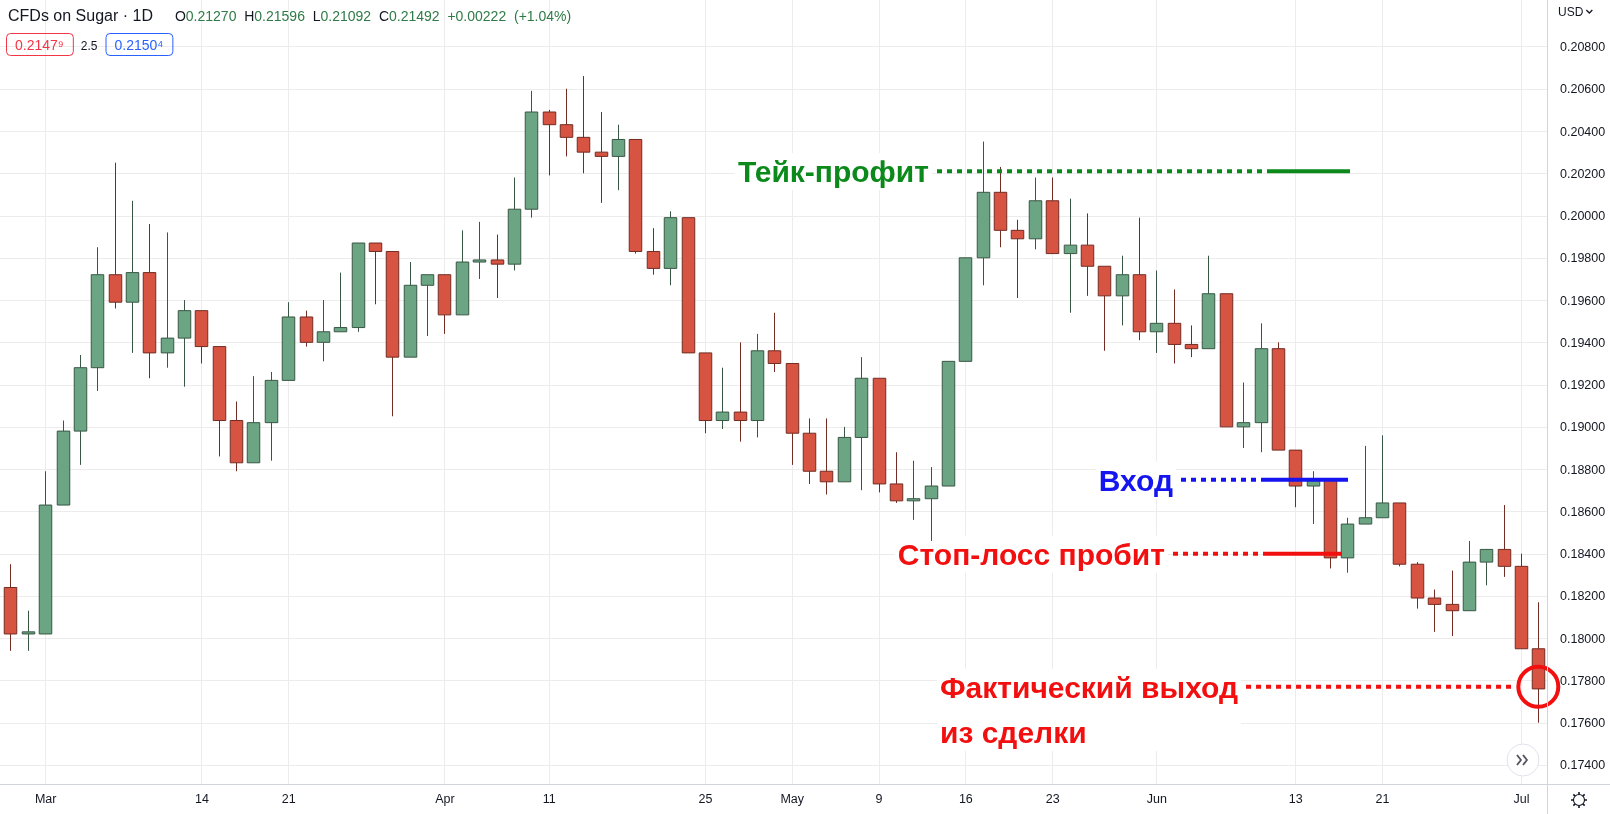 This screenshot has width=1610, height=814. Describe the element at coordinates (1135, 480) in the screenshot. I see `ref-line-label: Вход` at that location.